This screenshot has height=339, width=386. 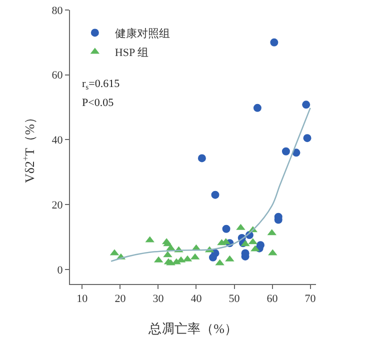 I want to click on x-tick-label: 70, so click(x=310, y=299).